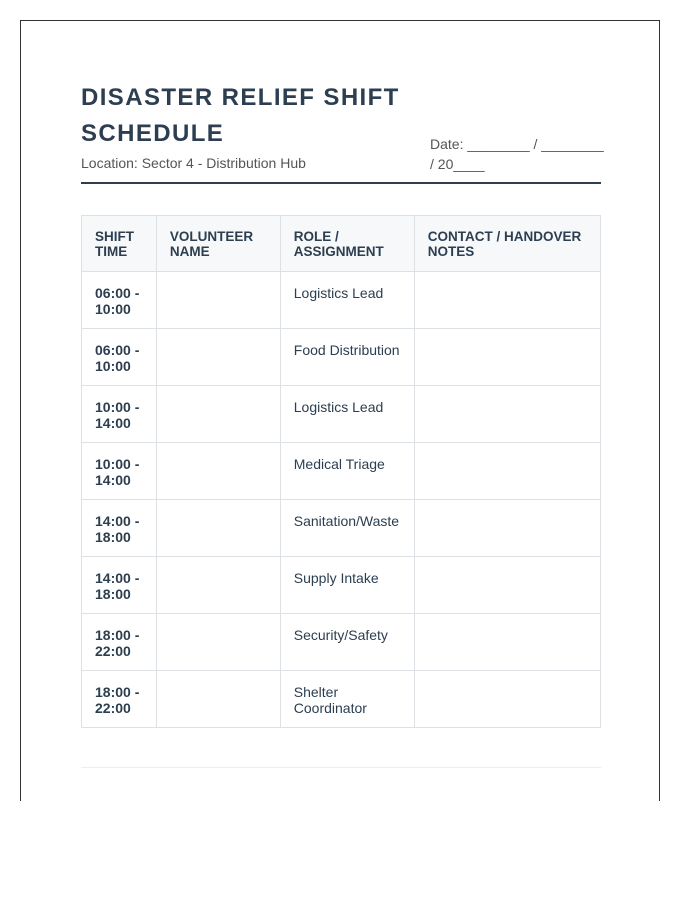 Image resolution: width=700 pixels, height=900 pixels. I want to click on role-cell: Shelter Coordinator, so click(347, 699).